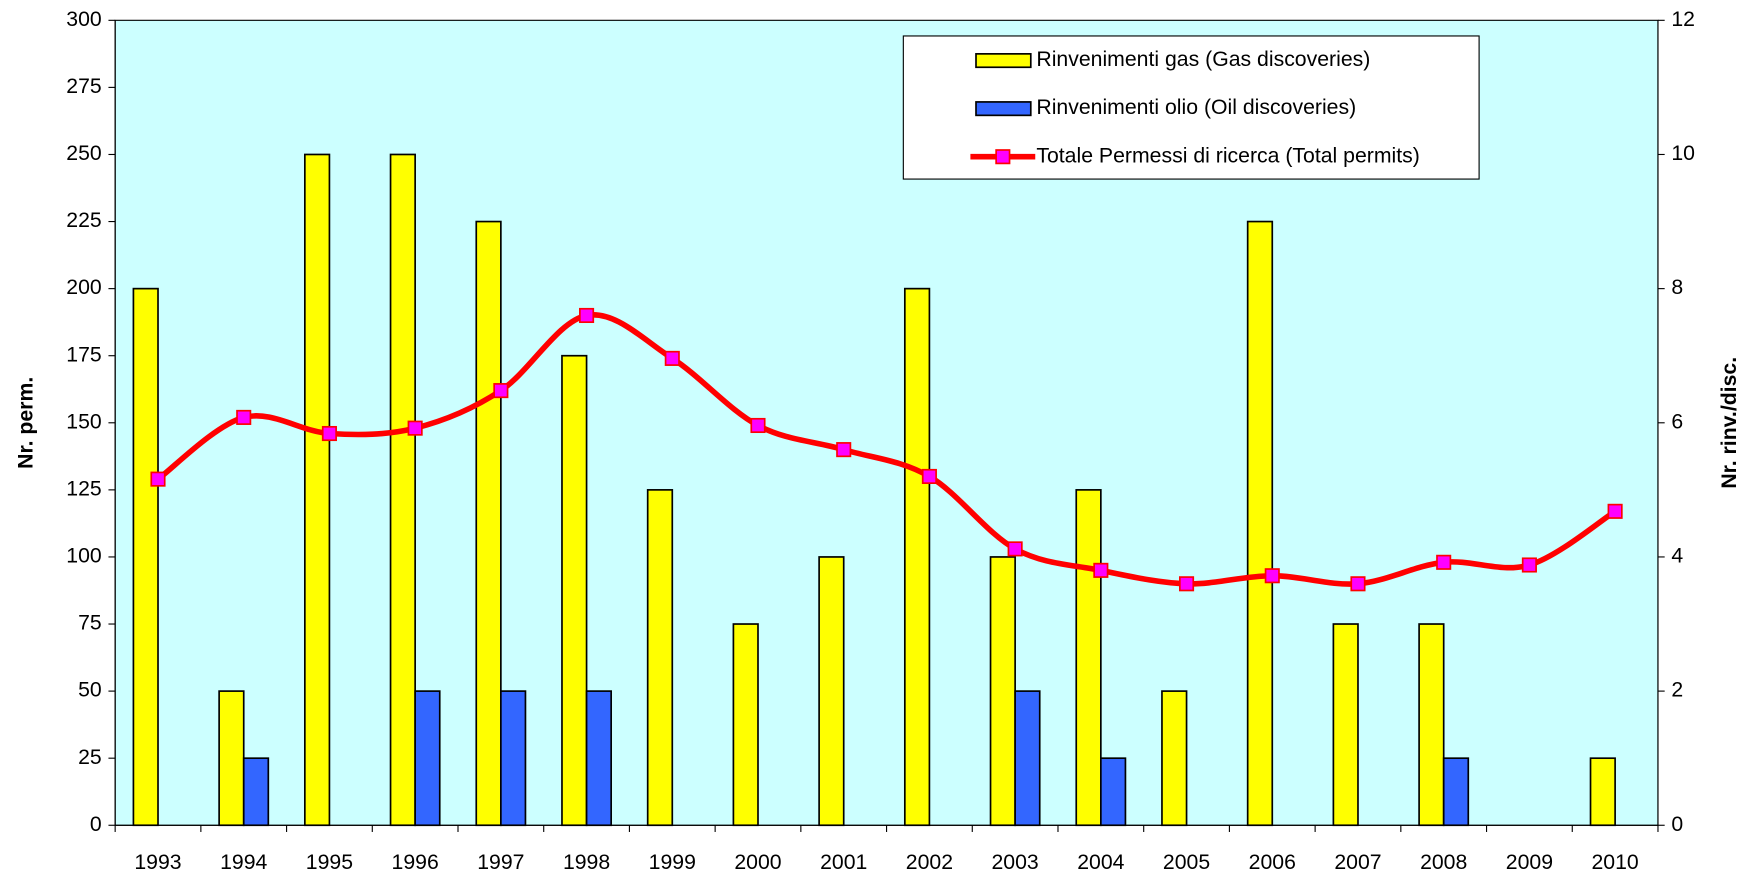 Image resolution: width=1753 pixels, height=878 pixels. What do you see at coordinates (83, 354) in the screenshot?
I see `y-tick-label: 175` at bounding box center [83, 354].